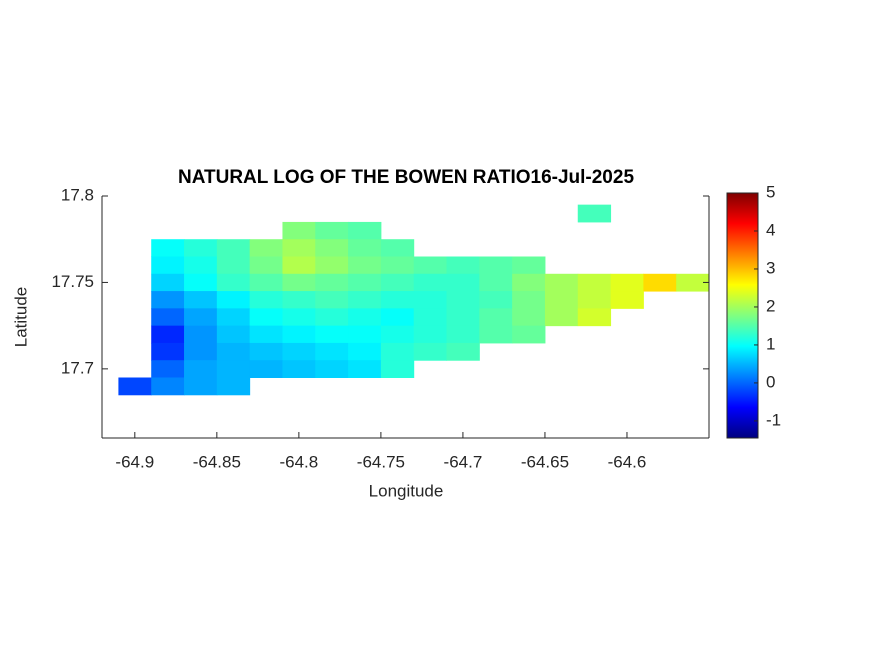 The image size is (875, 656). Describe the element at coordinates (298, 461) in the screenshot. I see `x-tick-label: -64.8` at that location.